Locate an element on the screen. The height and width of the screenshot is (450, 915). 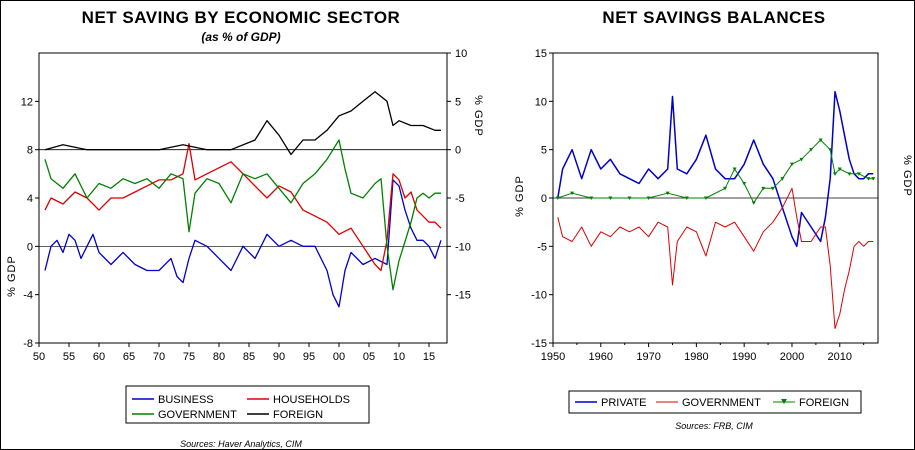
left-y-axis-title: % GDP is located at coordinates (12, 276).